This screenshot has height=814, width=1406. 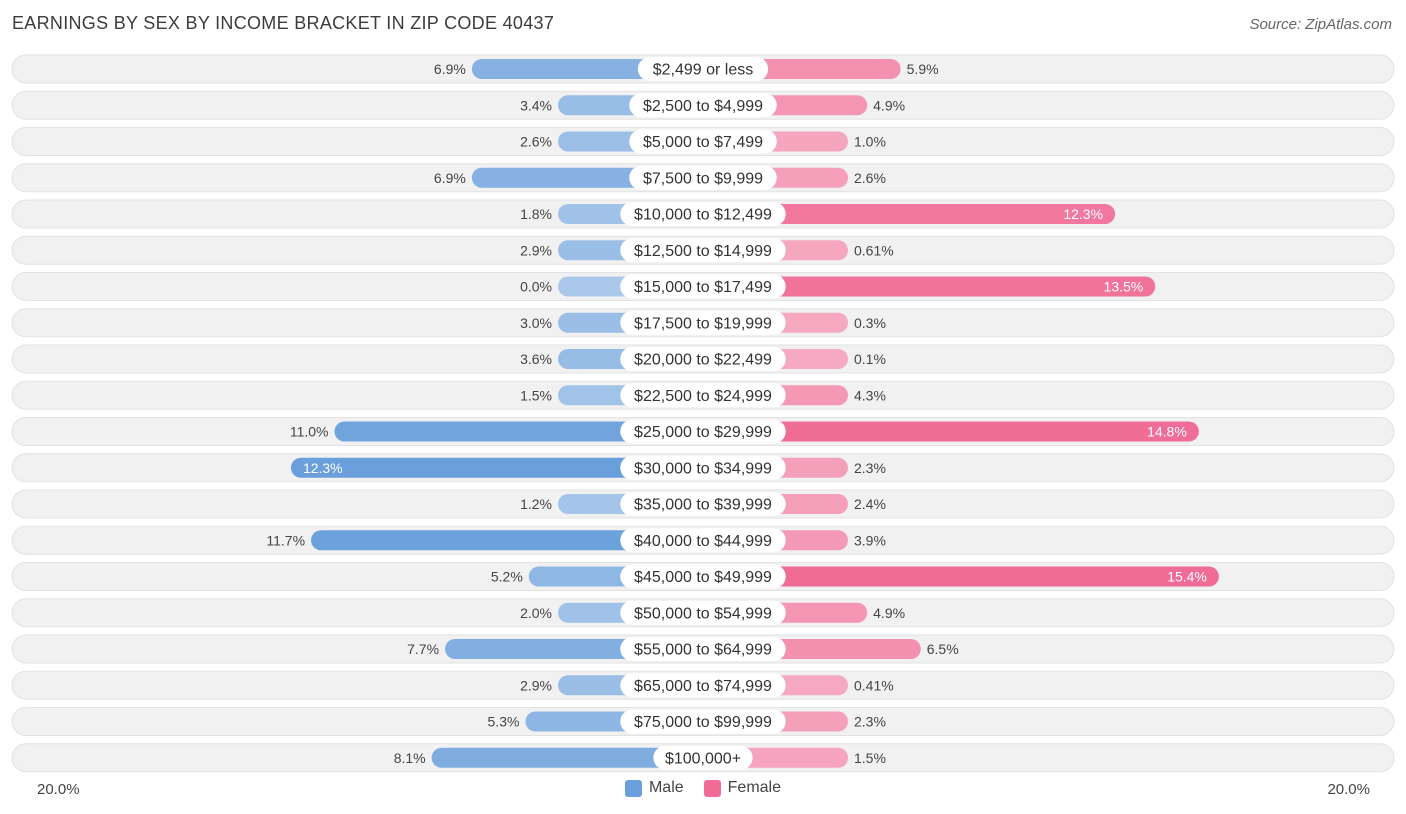 I want to click on bar-row: $2,499 or less 6.9% 5.9%, so click(x=703, y=69).